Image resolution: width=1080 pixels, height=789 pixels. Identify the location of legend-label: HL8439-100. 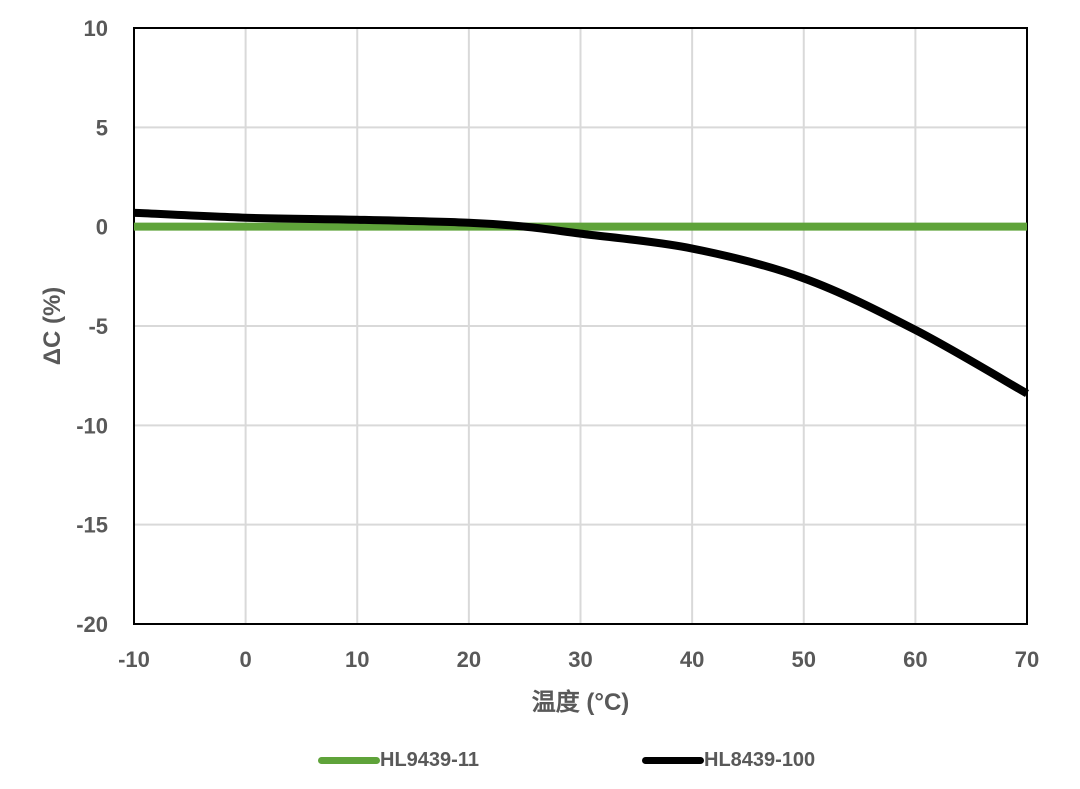
(760, 759).